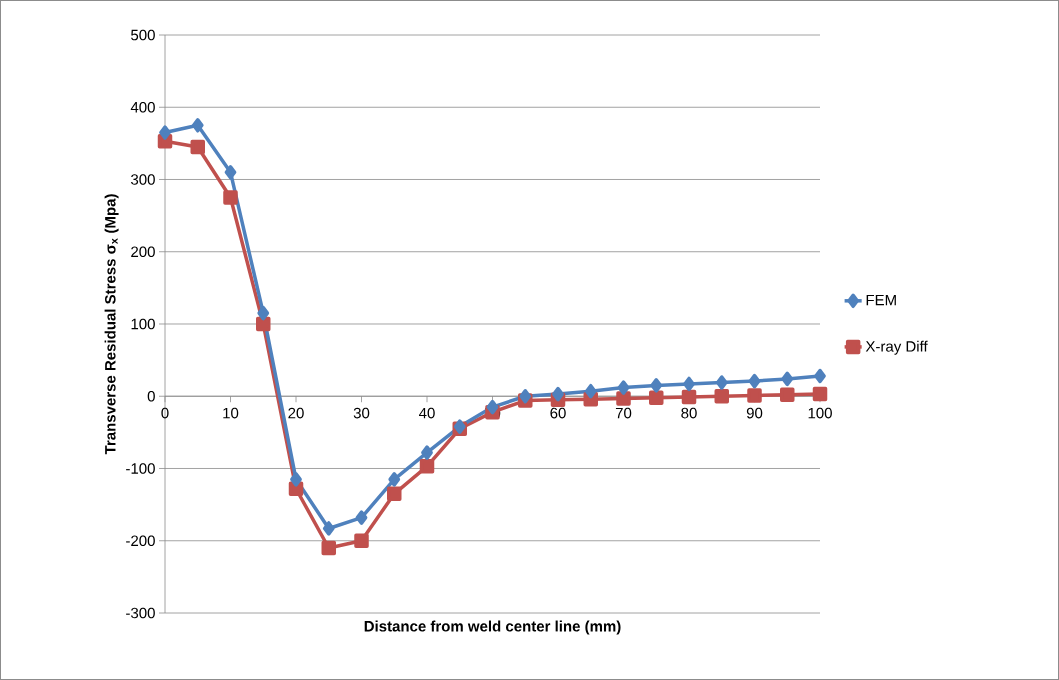  I want to click on x-tick-label: 10, so click(231, 413).